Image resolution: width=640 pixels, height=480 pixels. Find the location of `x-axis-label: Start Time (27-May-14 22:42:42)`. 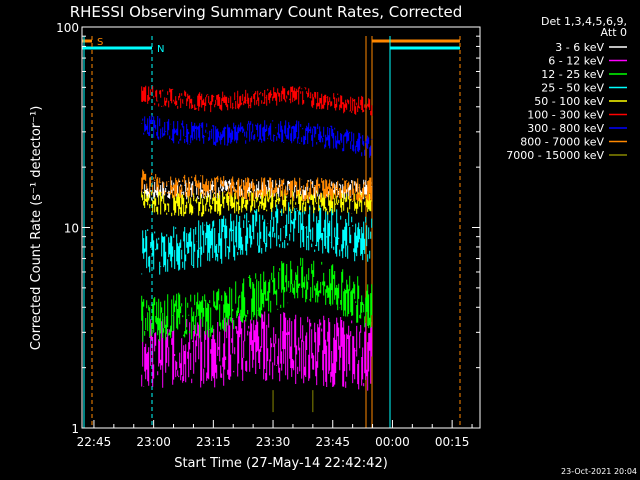

x-axis-label: Start Time (27-May-14 22:42:42) is located at coordinates (281, 463).